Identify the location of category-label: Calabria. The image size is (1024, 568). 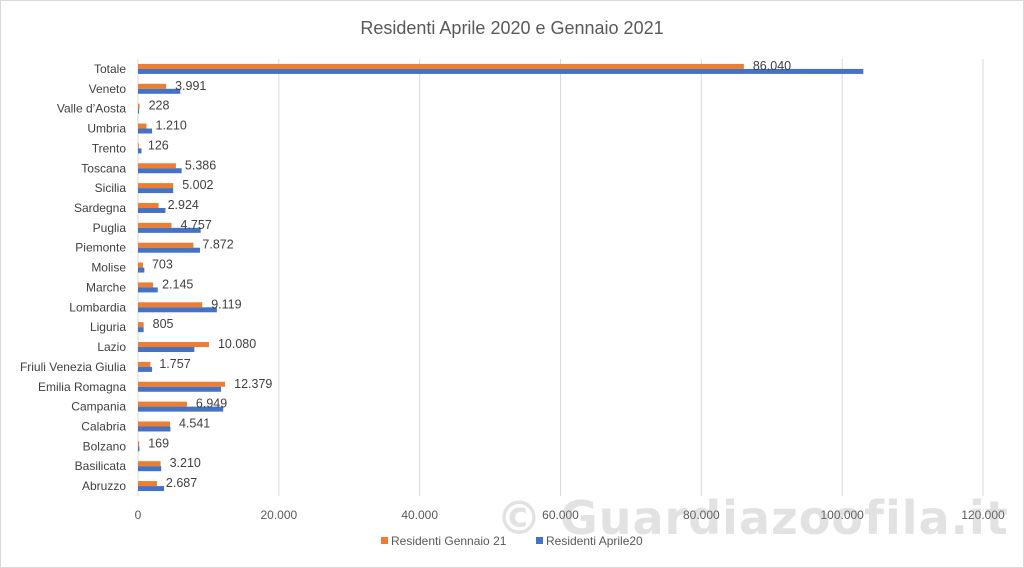
(103, 426).